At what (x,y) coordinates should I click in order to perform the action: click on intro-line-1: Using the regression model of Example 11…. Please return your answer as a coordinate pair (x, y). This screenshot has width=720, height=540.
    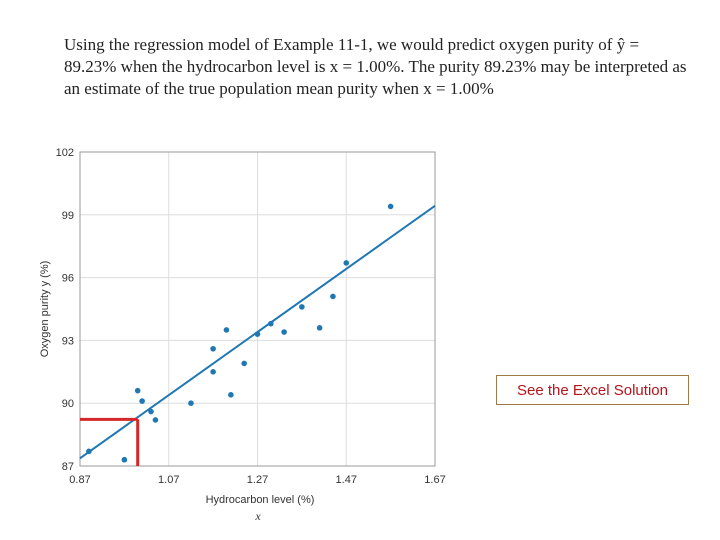
    Looking at the image, I should click on (352, 44).